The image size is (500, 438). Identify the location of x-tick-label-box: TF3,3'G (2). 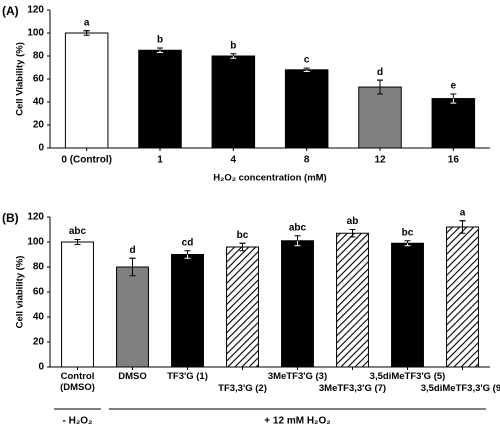
(242, 388).